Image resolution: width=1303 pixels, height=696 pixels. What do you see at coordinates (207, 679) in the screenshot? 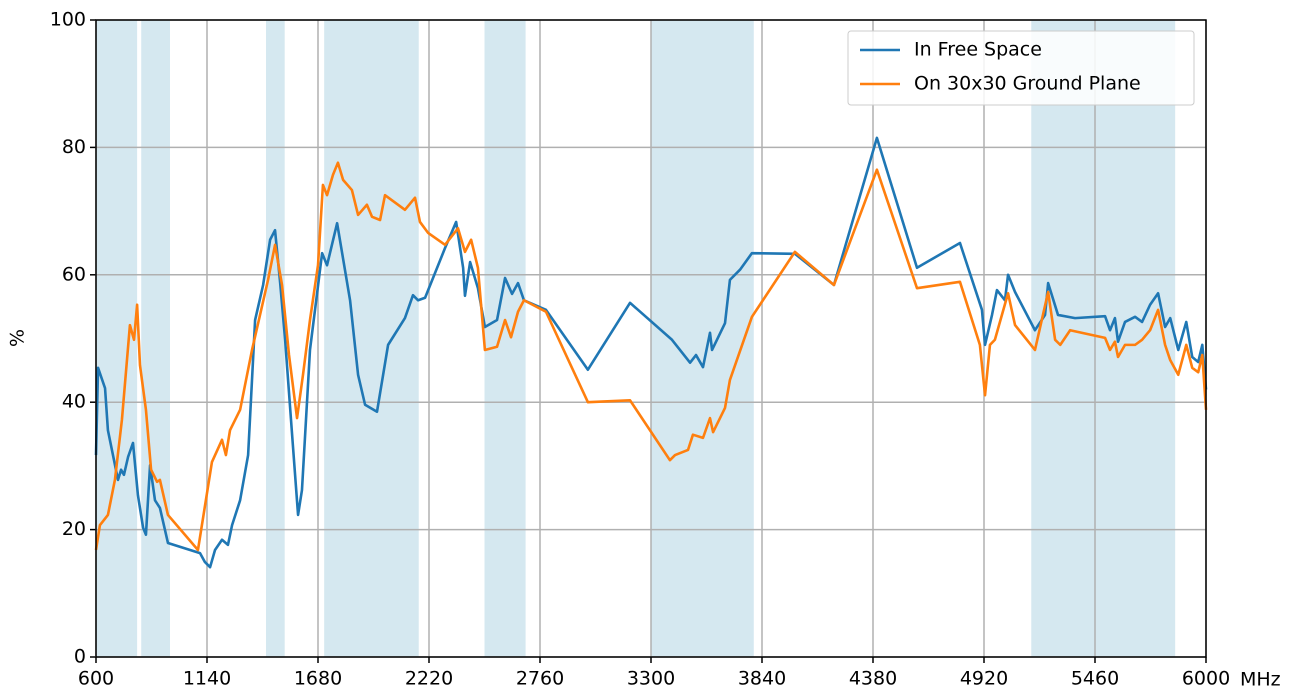
I see `x-tick-label: 1140` at bounding box center [207, 679].